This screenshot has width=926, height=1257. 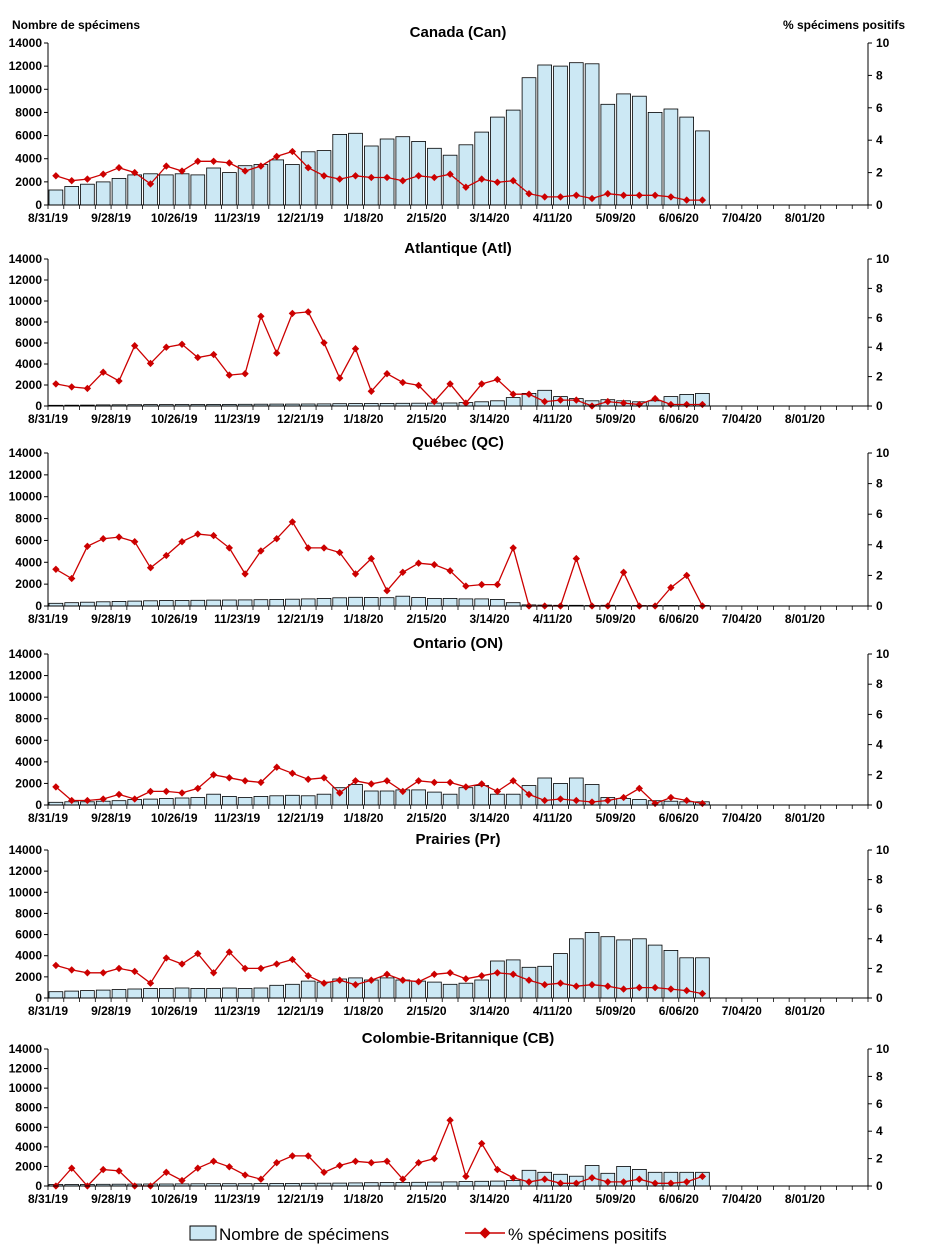 What do you see at coordinates (28, 322) in the screenshot?
I see `y-left-tick-label: 8000` at bounding box center [28, 322].